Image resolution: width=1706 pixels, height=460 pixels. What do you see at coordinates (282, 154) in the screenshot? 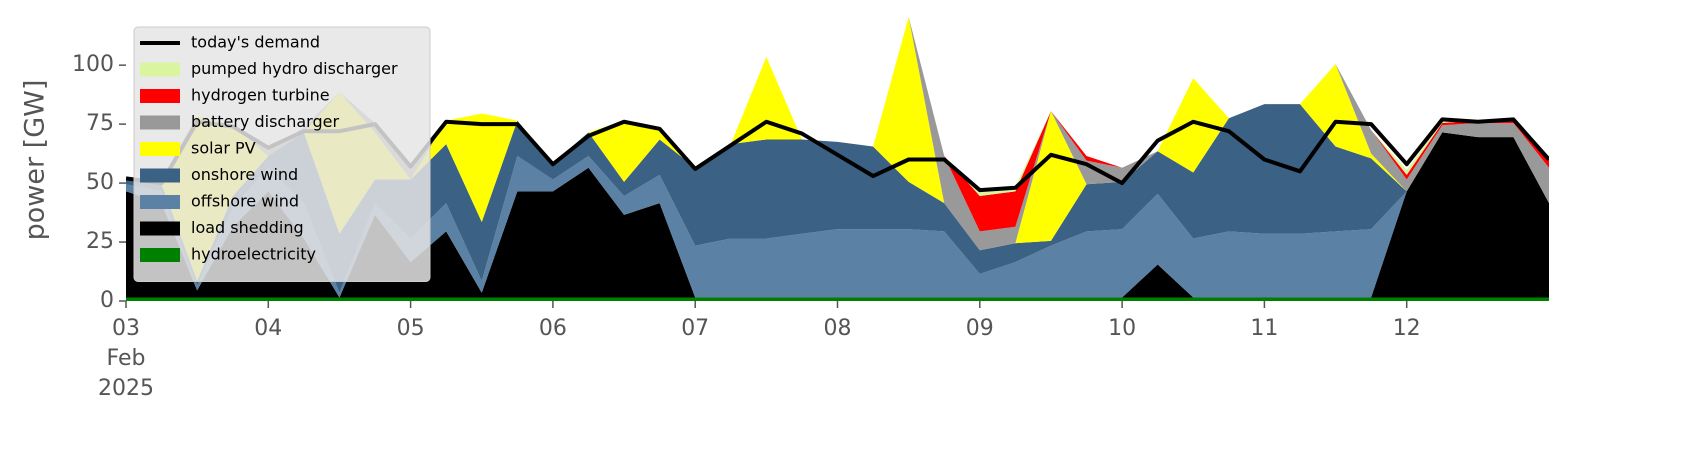
I see `legend-box` at bounding box center [282, 154].